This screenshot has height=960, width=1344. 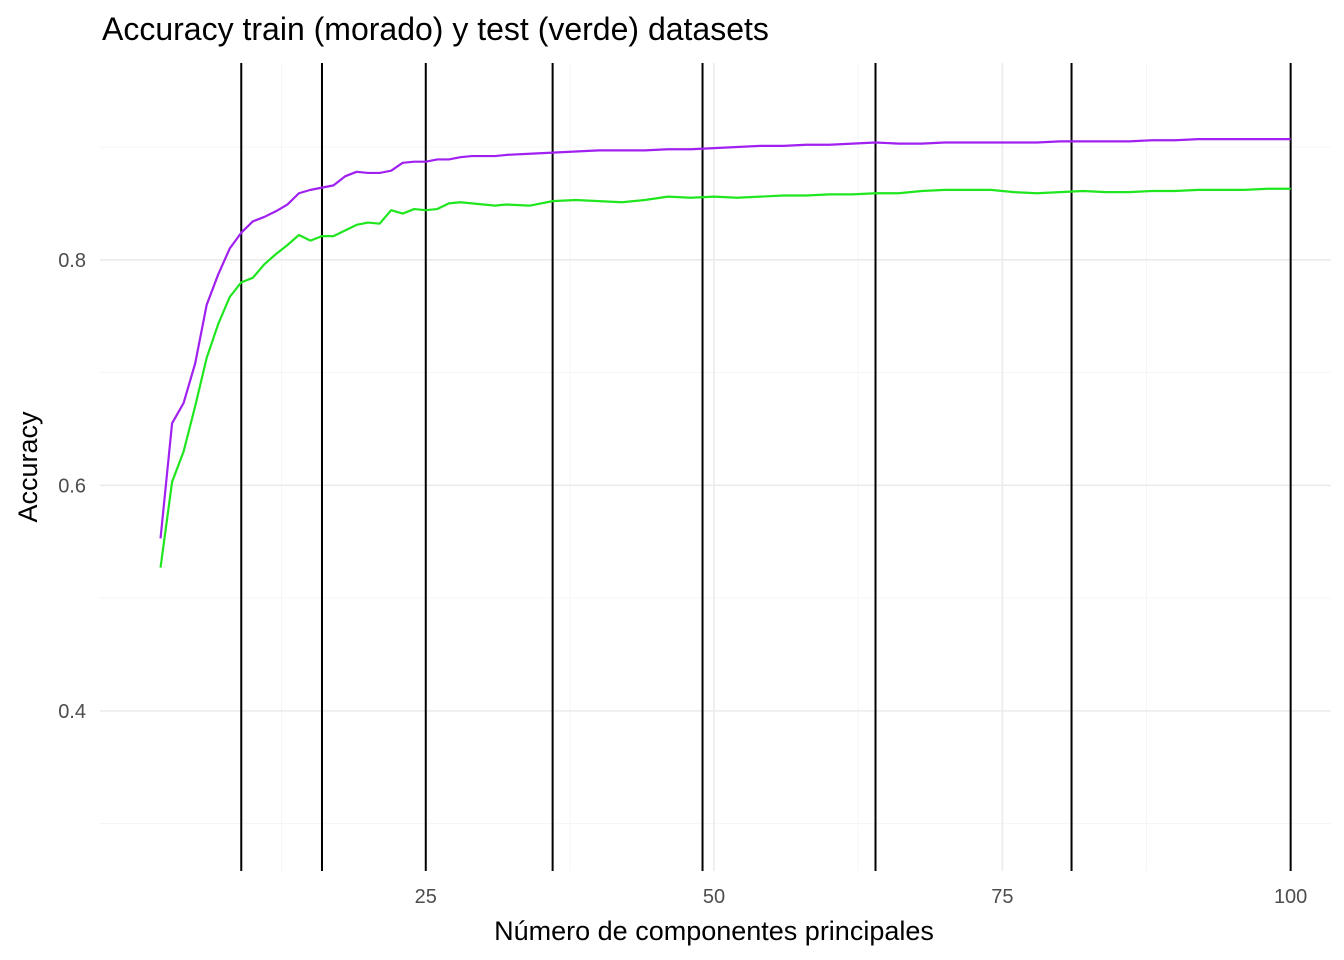 I want to click on y-tick-label: 0.6, so click(x=72, y=486).